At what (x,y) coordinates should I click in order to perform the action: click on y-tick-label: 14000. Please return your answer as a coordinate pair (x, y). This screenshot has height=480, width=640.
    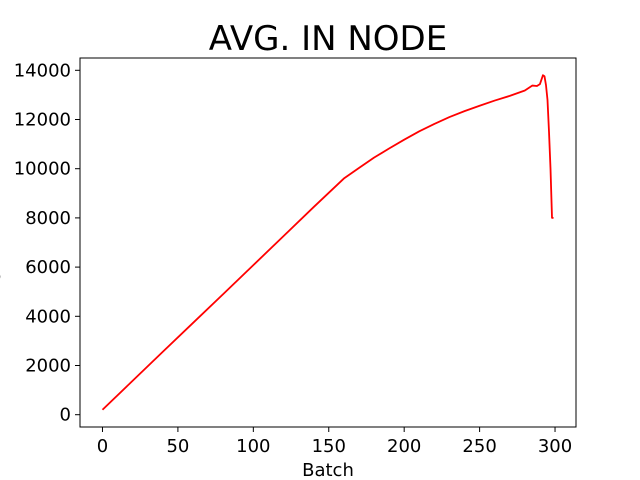
    Looking at the image, I should click on (42, 70).